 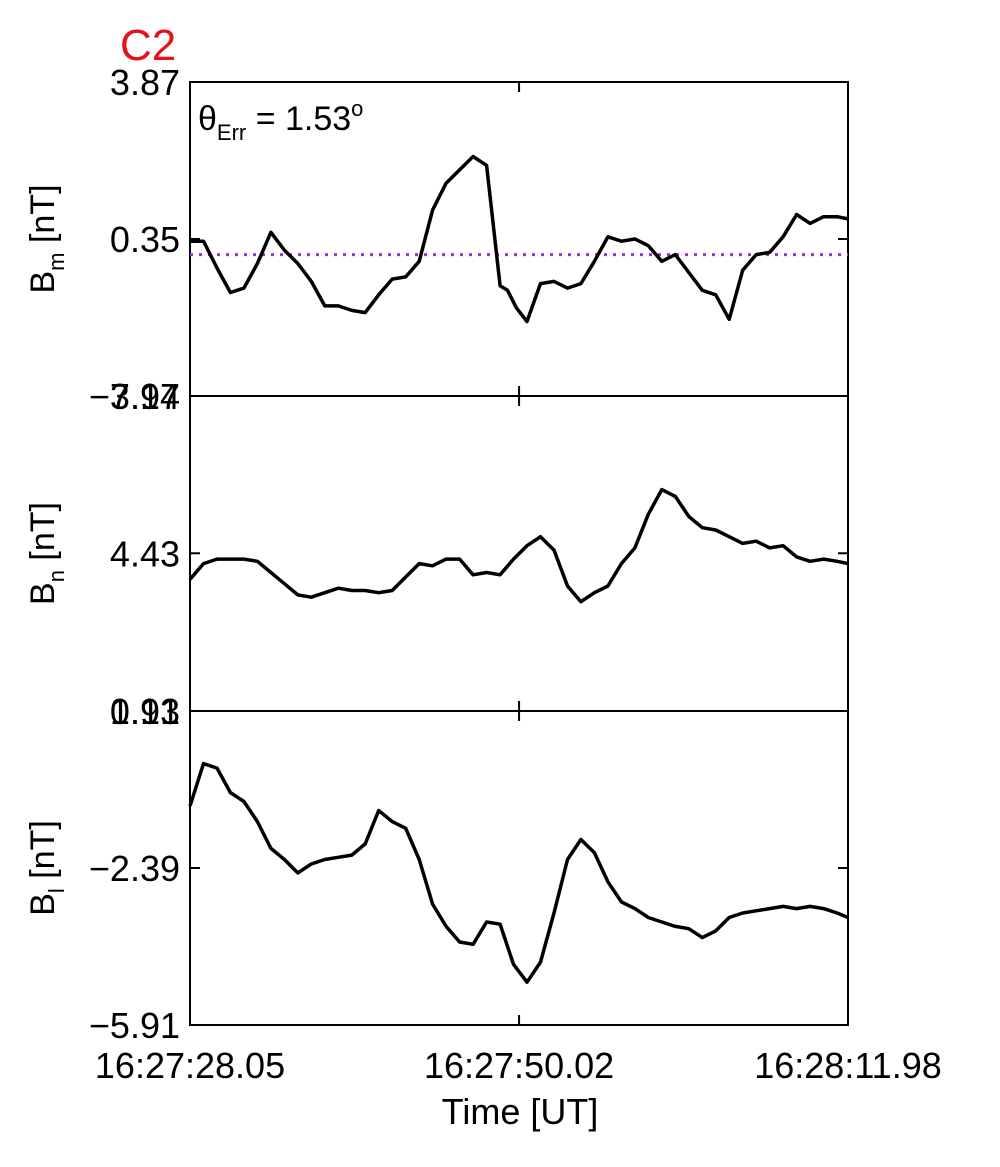 What do you see at coordinates (46, 868) in the screenshot?
I see `panel-bl-ylabel: Bl [nT]` at bounding box center [46, 868].